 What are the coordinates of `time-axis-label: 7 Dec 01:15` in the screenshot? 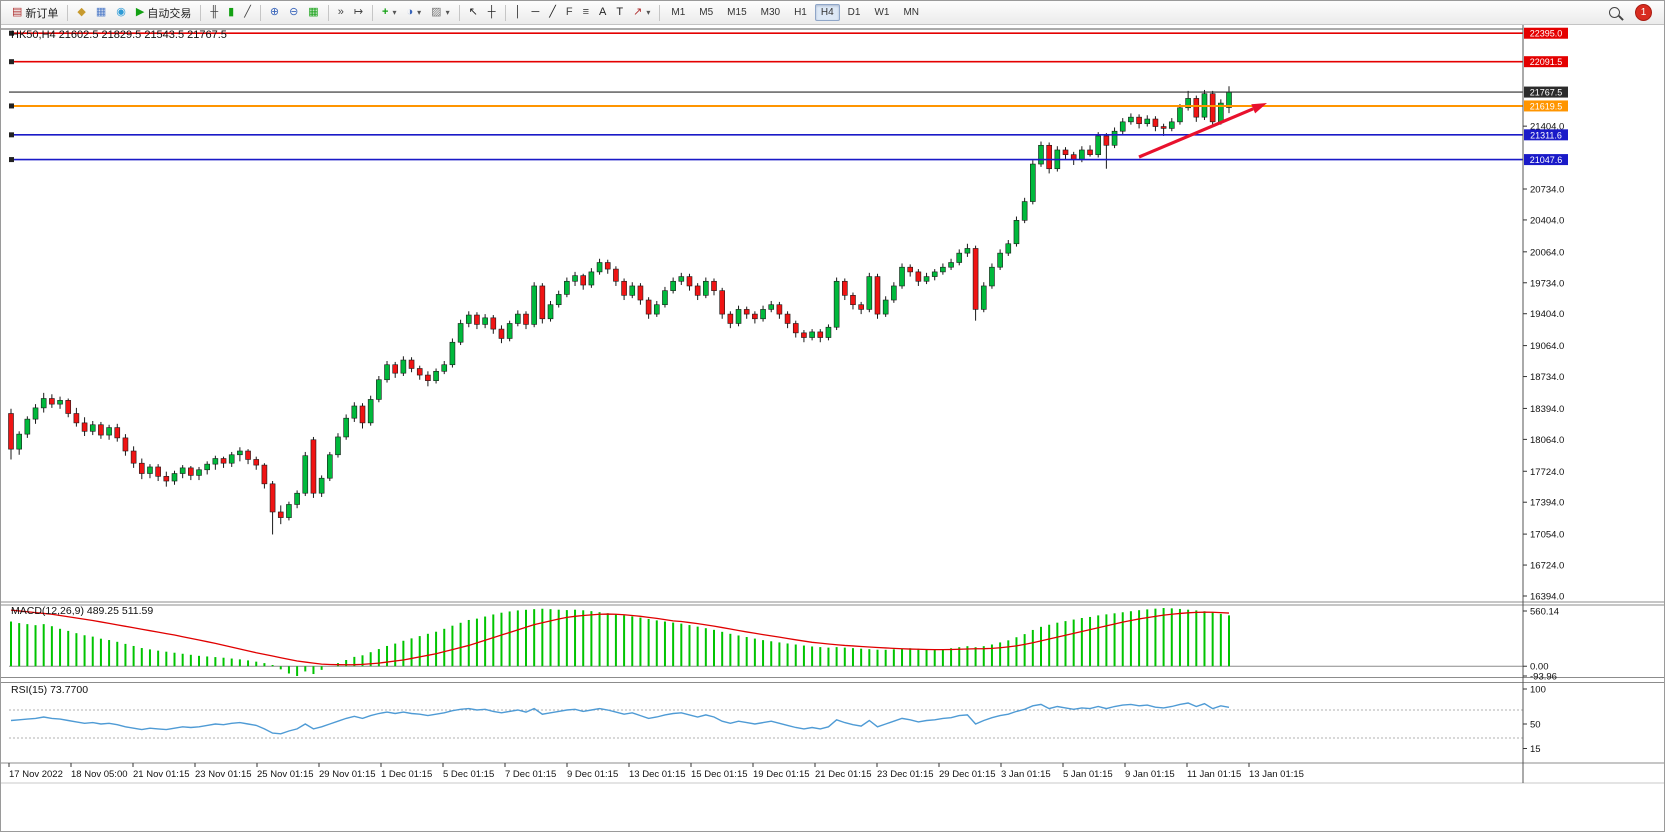 It's located at (530, 774).